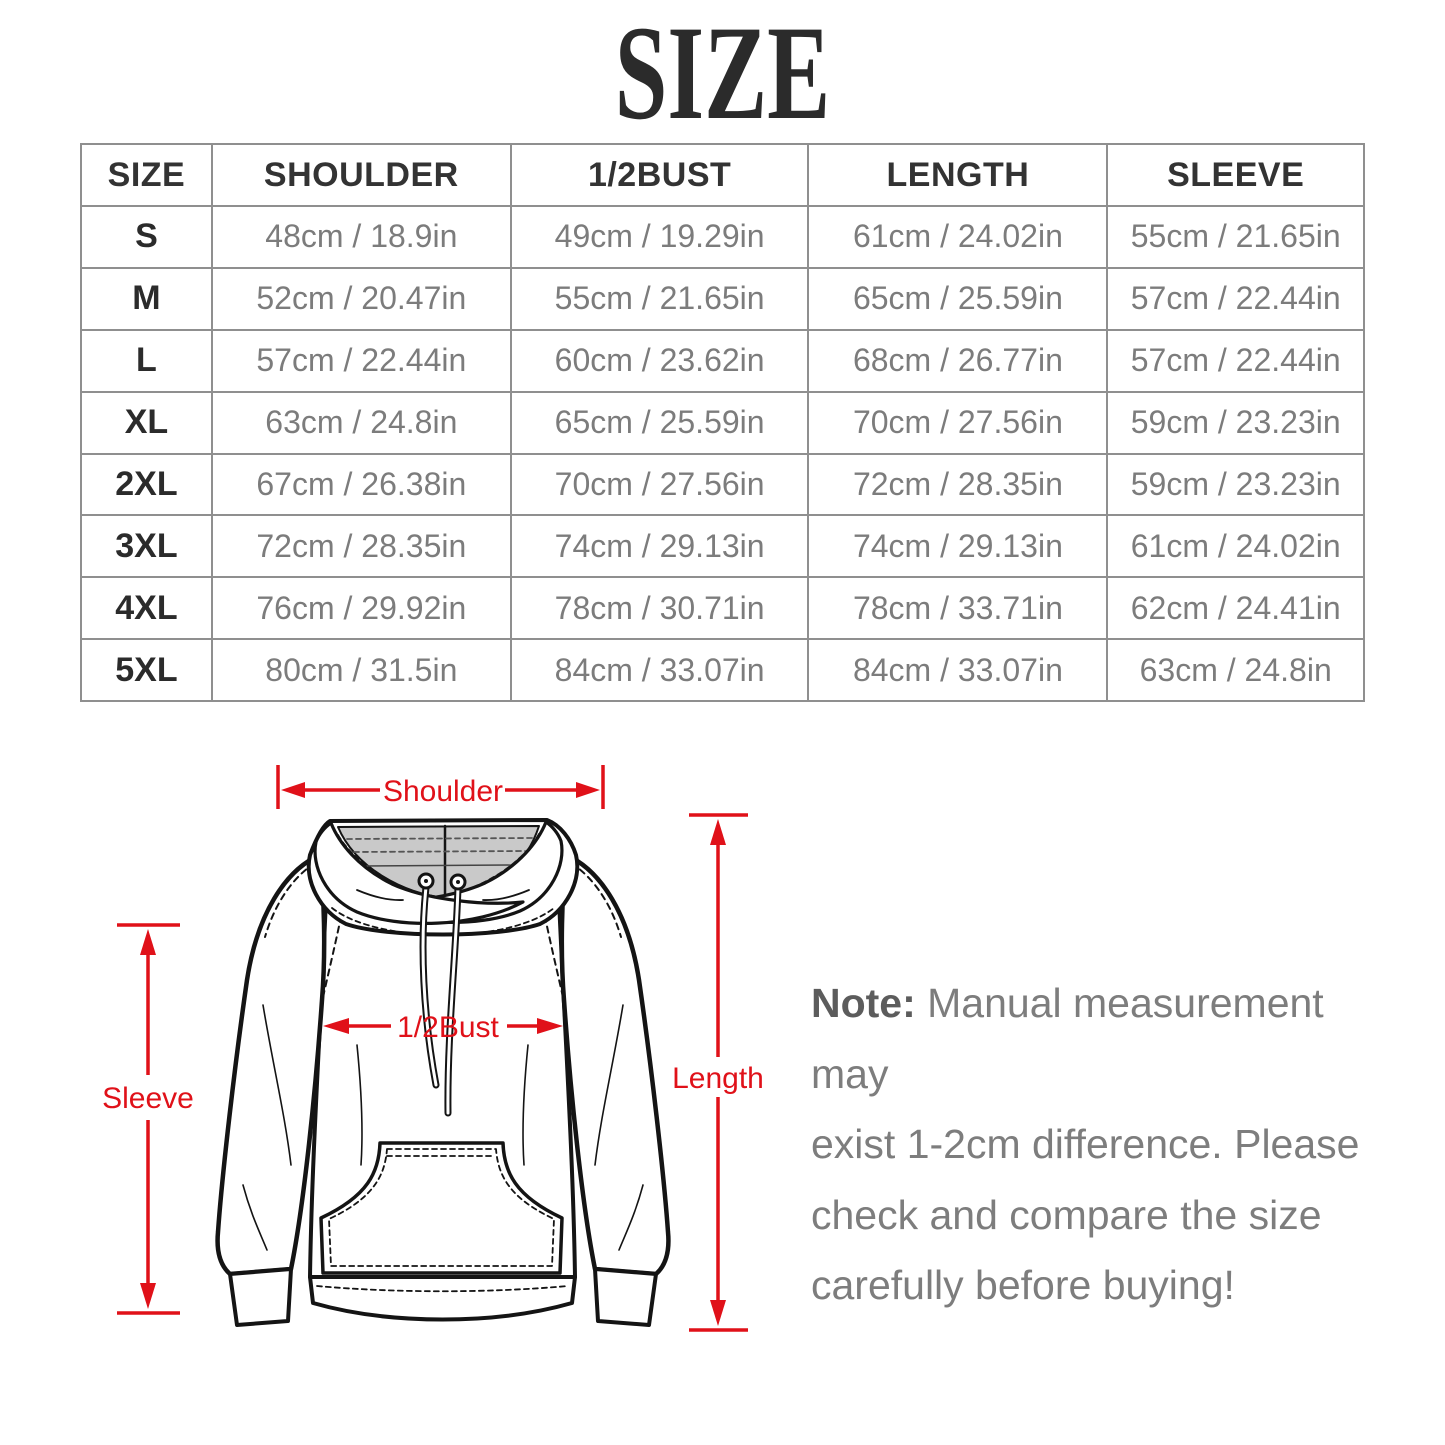 This screenshot has height=1445, width=1445. What do you see at coordinates (722, 74) in the screenshot?
I see `page-title: SIZE` at bounding box center [722, 74].